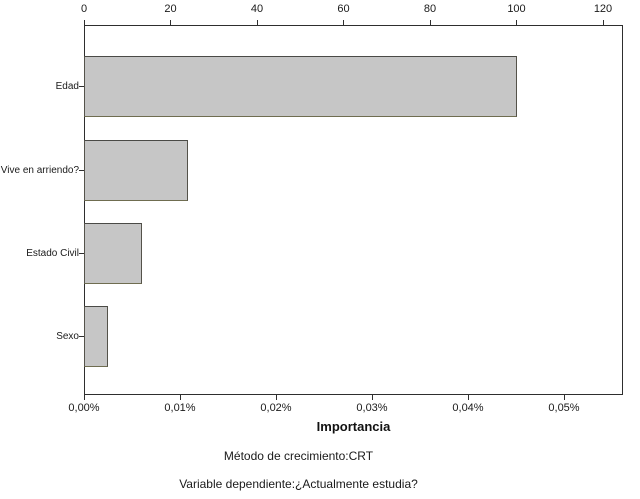 This screenshot has height=499, width=640. What do you see at coordinates (257, 9) in the screenshot?
I see `top-axis-tick-label: 40` at bounding box center [257, 9].